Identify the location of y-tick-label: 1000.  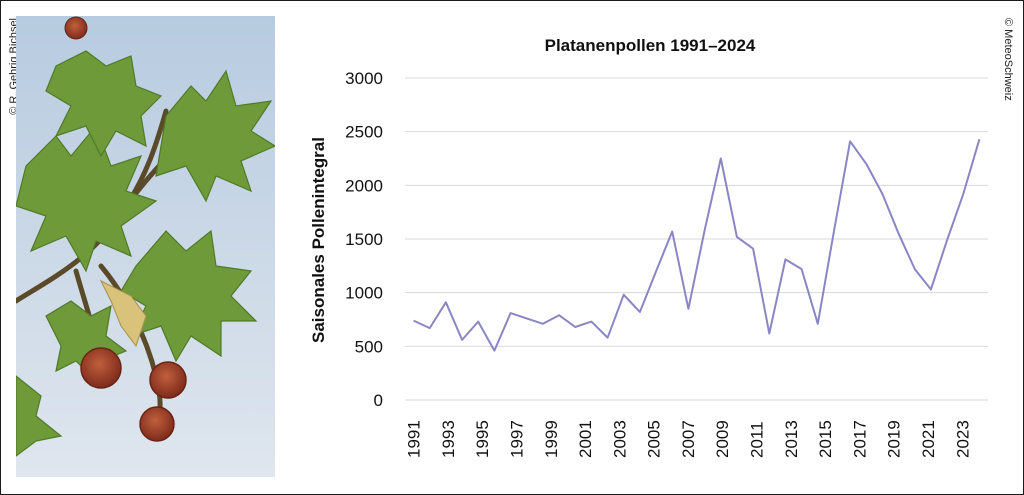
(364, 293).